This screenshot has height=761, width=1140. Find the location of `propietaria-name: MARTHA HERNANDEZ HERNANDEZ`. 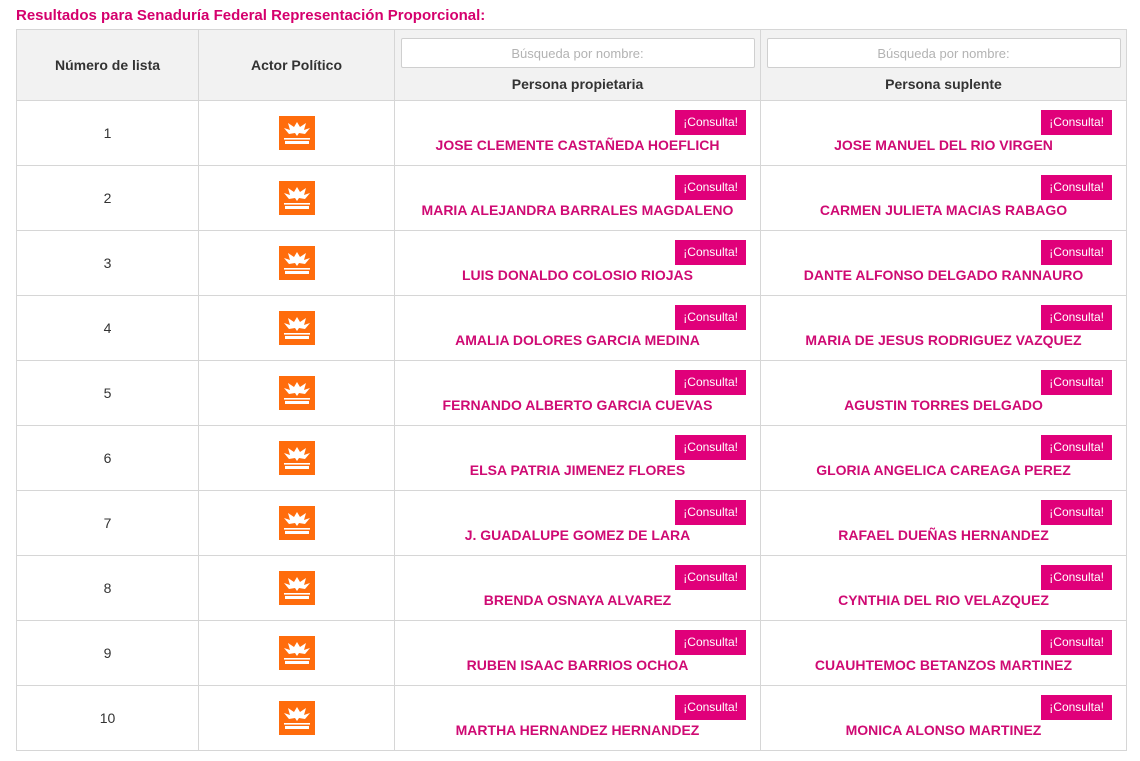

propietaria-name: MARTHA HERNANDEZ HERNANDEZ is located at coordinates (577, 730).